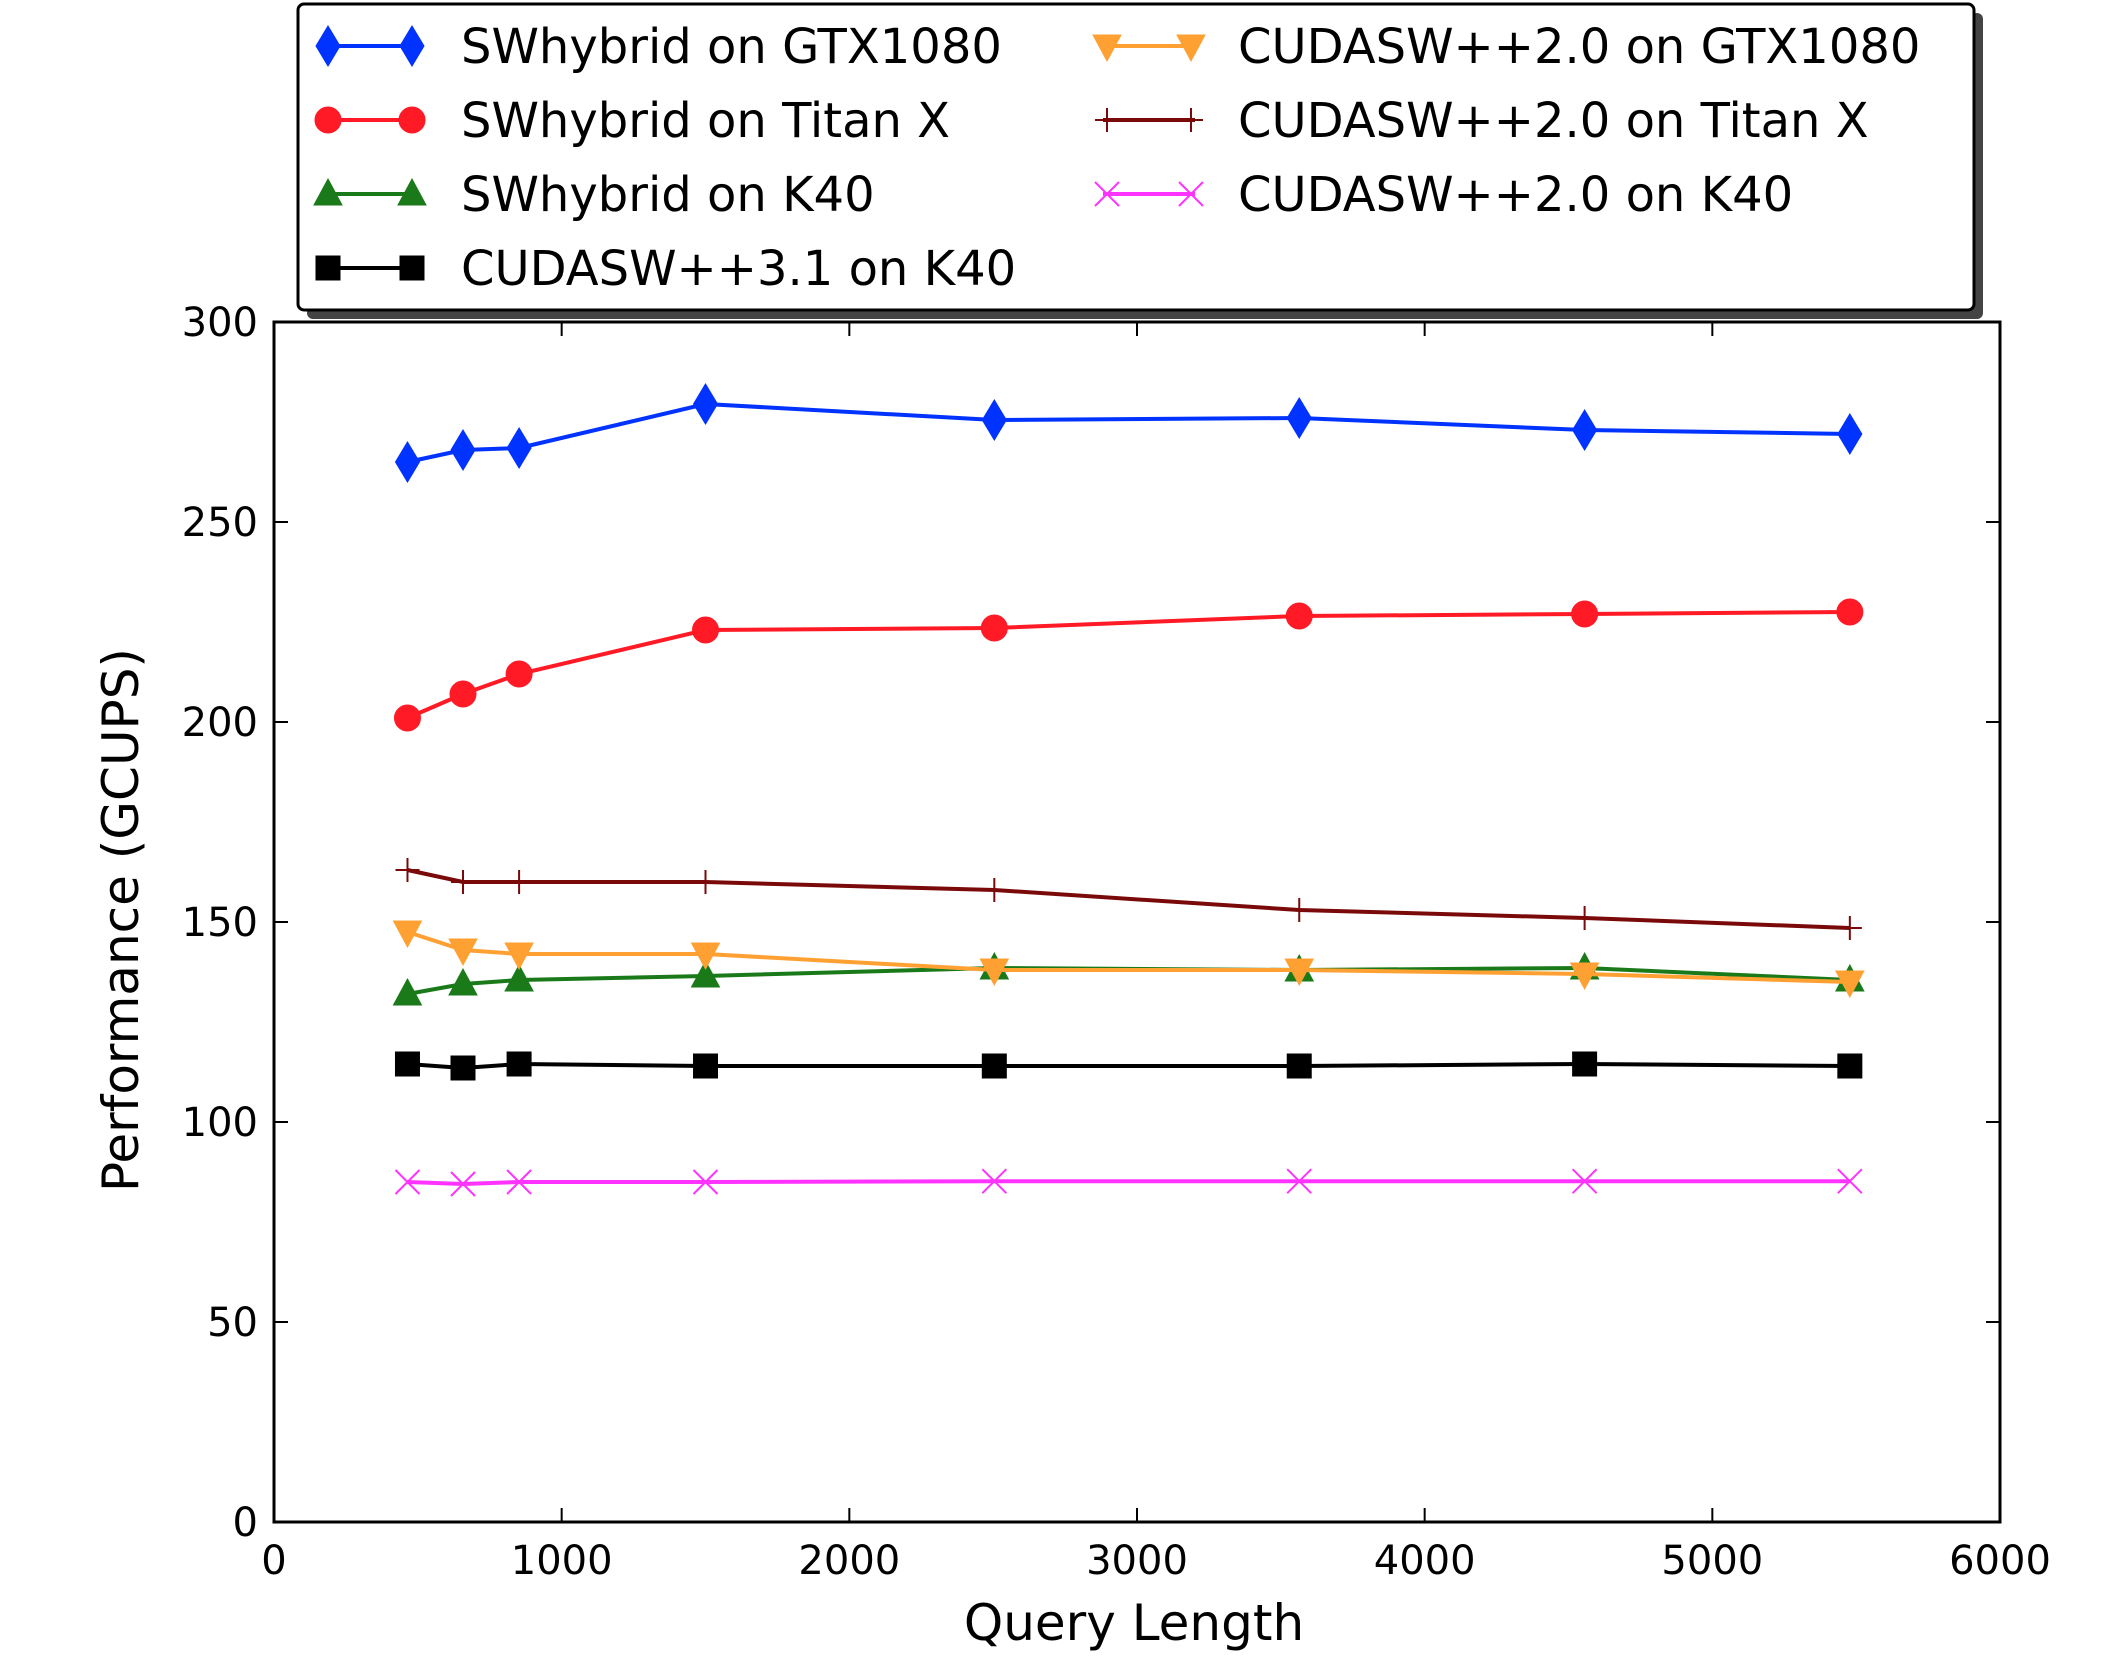  What do you see at coordinates (1579, 47) in the screenshot?
I see `legend-label: CUDASW++2.0 on GTX1080` at bounding box center [1579, 47].